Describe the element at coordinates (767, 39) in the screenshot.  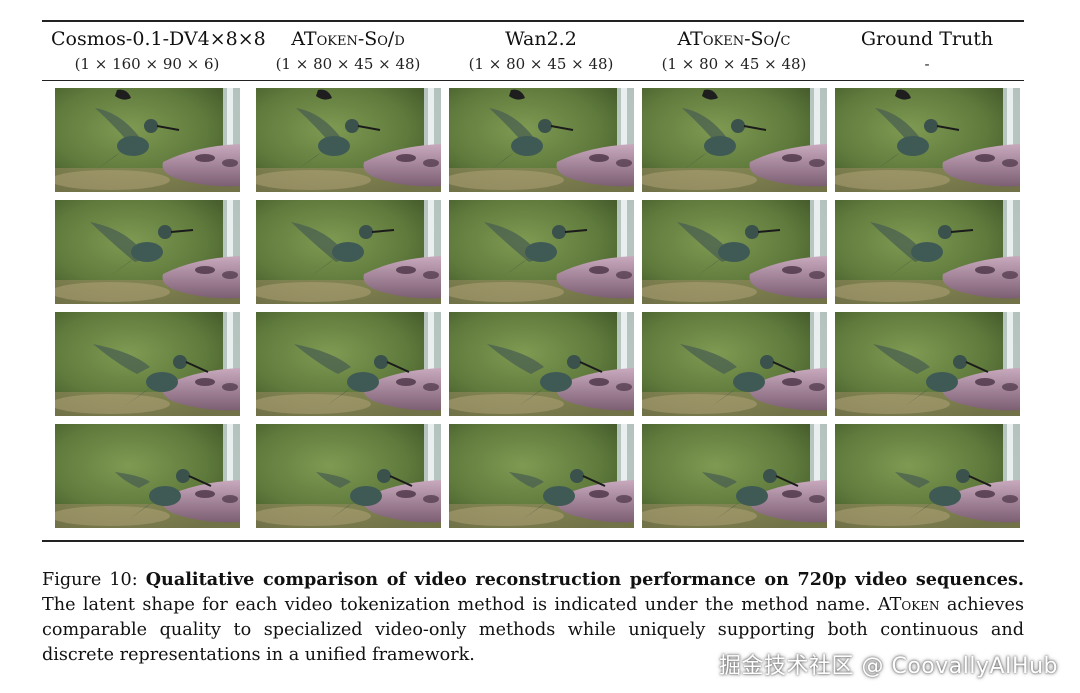
I see `method-name-suffix: -So/c` at that location.